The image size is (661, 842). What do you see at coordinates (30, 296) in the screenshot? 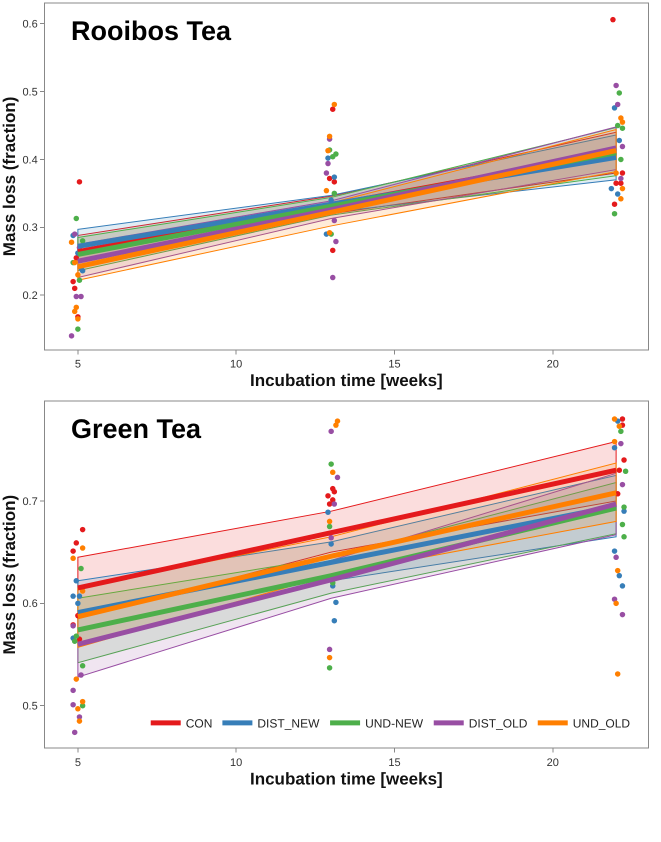
I see `y-tick-label: 0.2` at bounding box center [30, 296].